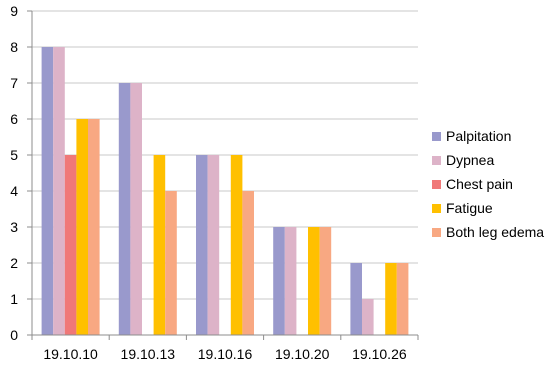 The image size is (560, 366). I want to click on y-tick-label: 2, so click(14, 263).